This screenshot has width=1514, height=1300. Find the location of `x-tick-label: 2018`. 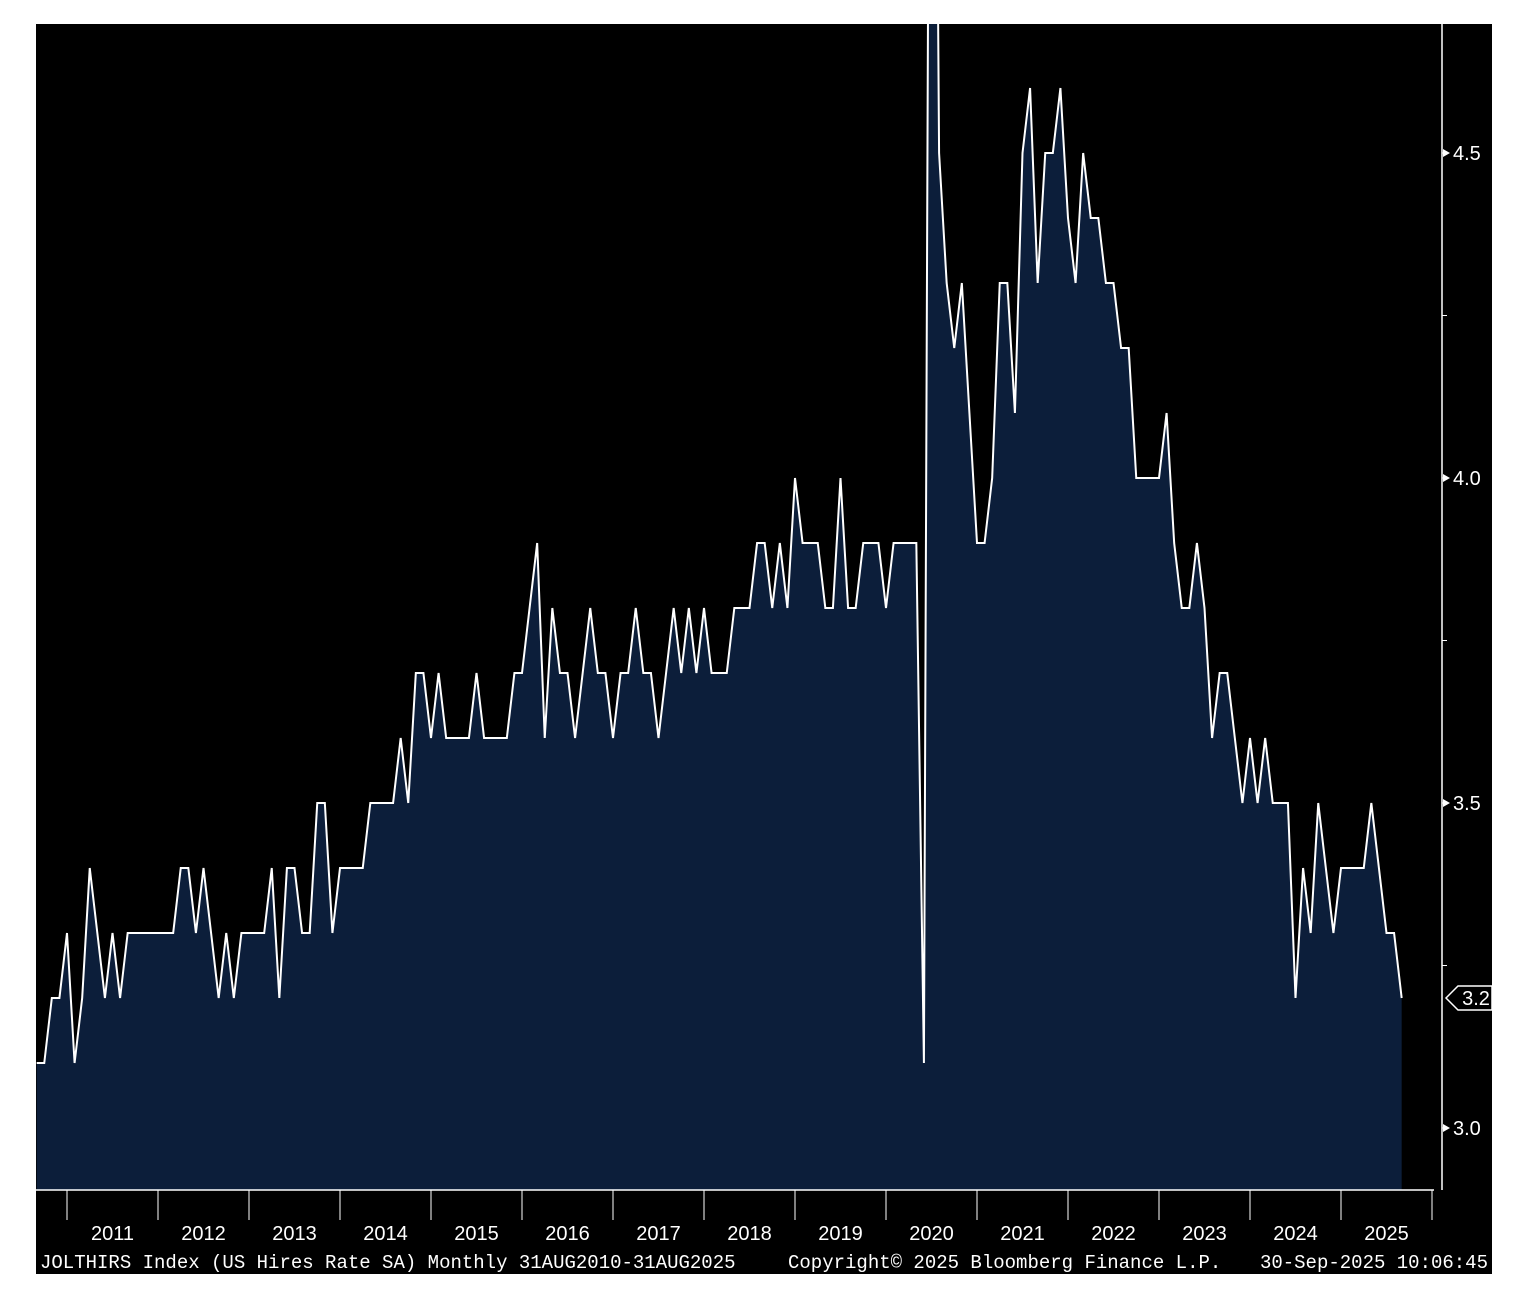

x-tick-label: 2018 is located at coordinates (749, 1234).